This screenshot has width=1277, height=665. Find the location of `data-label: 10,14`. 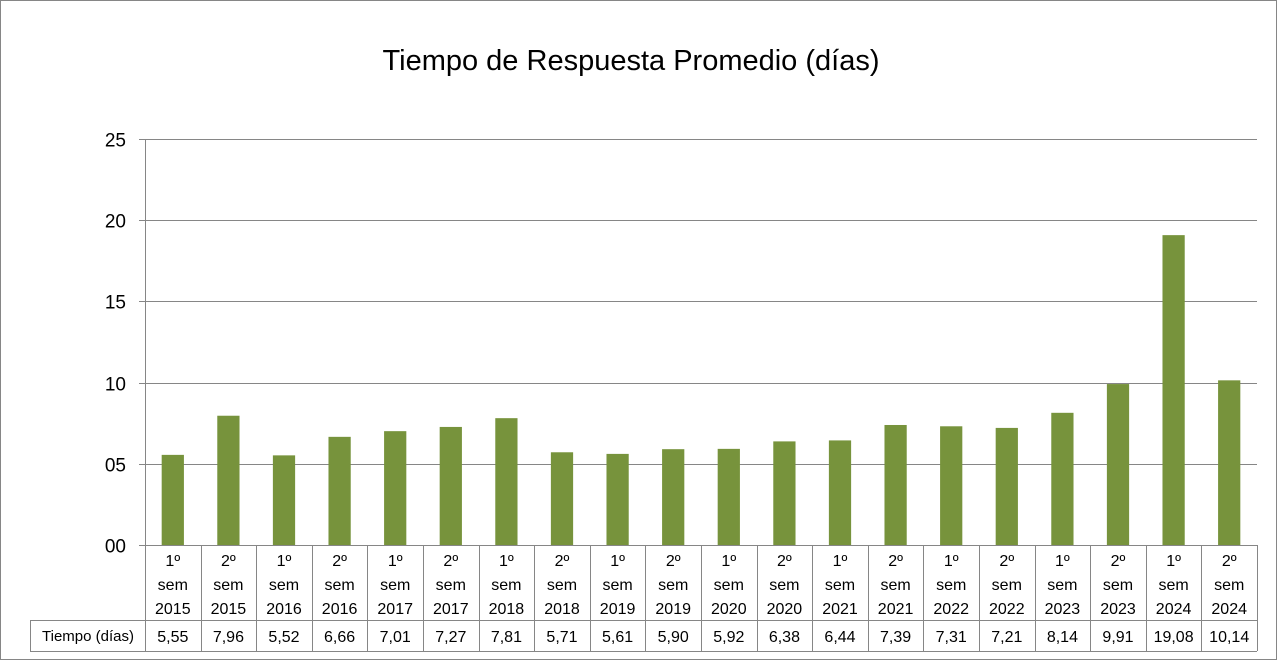

data-label: 10,14 is located at coordinates (1229, 637).